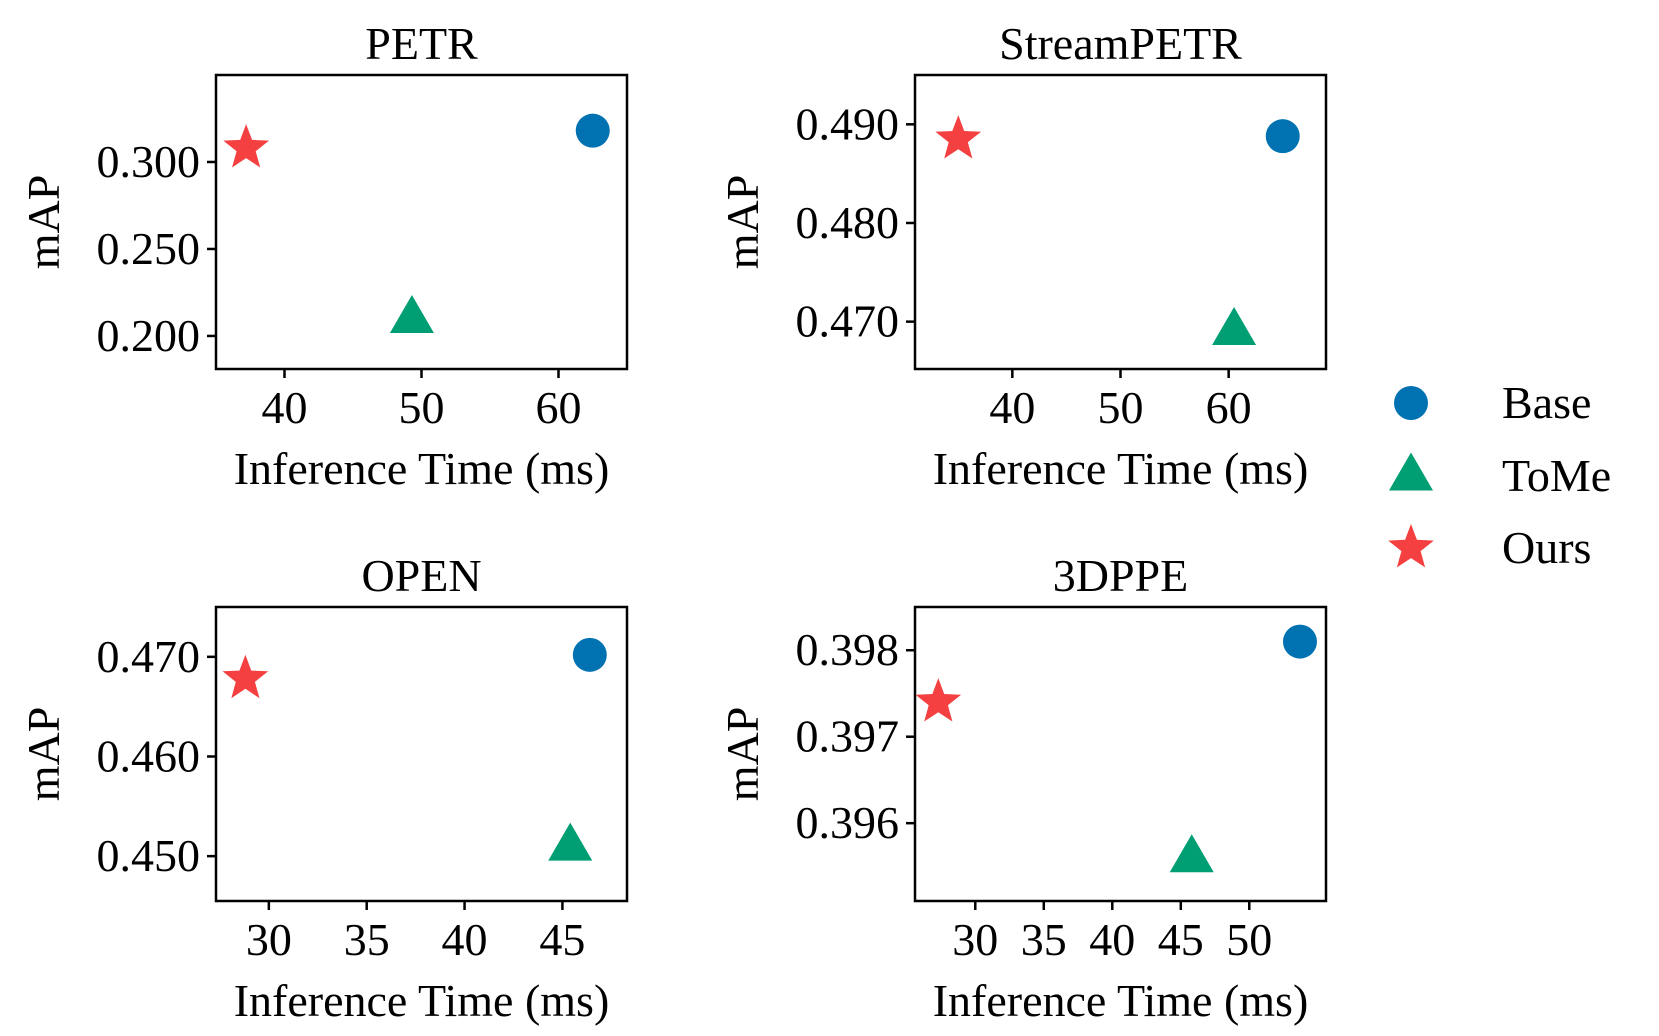 This screenshot has height=1036, width=1659. What do you see at coordinates (1120, 43) in the screenshot?
I see `subplot-title: StreamPETR` at bounding box center [1120, 43].